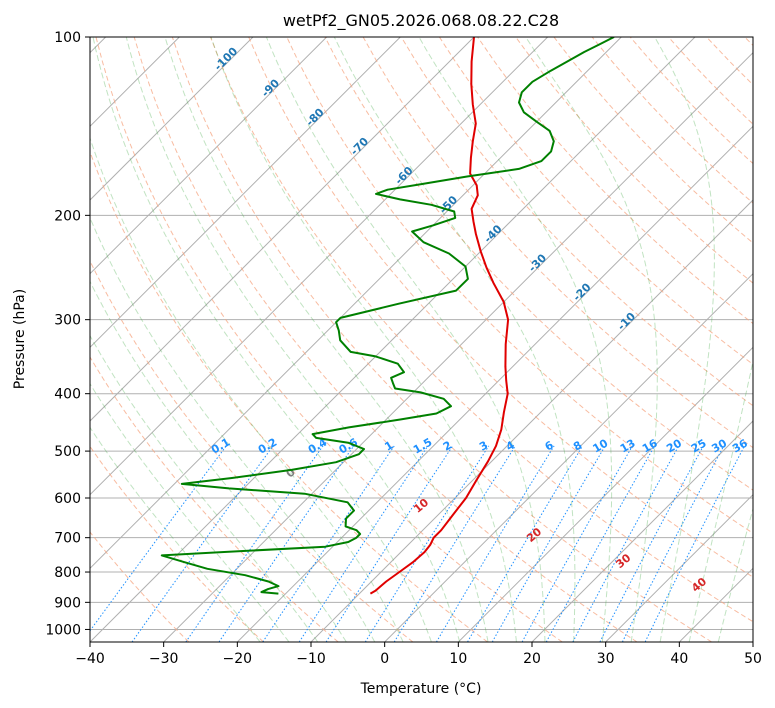 The width and height of the screenshot is (775, 708). What do you see at coordinates (63, 630) in the screenshot?
I see `y-tick-label: 1000` at bounding box center [63, 630].